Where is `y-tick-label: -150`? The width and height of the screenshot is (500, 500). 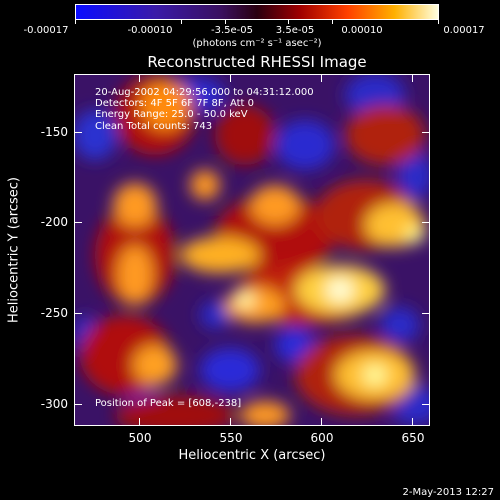 y-tick-label: -150 is located at coordinates (54, 132).